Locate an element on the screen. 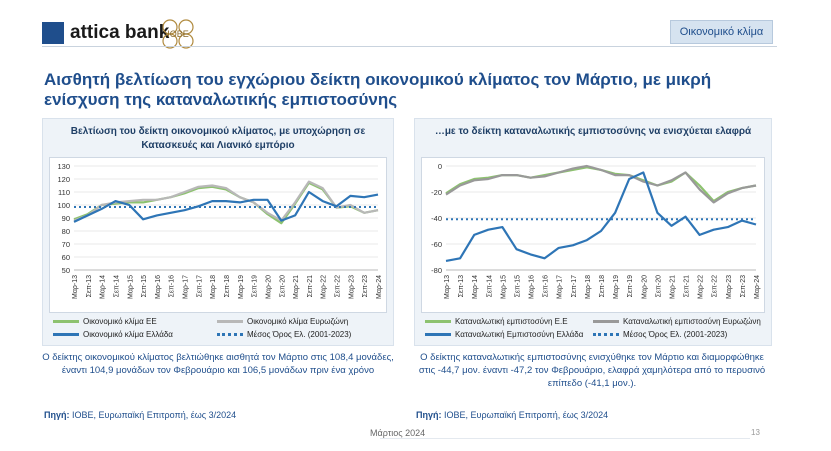 Image resolution: width=831 pixels, height=451 pixels. y-tick-label: -80 is located at coordinates (436, 270).